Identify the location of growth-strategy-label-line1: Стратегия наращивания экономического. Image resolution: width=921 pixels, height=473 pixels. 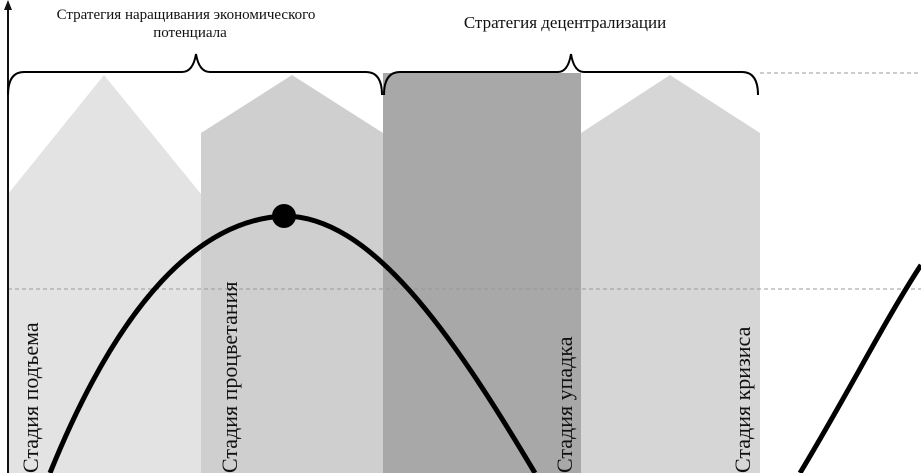
(186, 15).